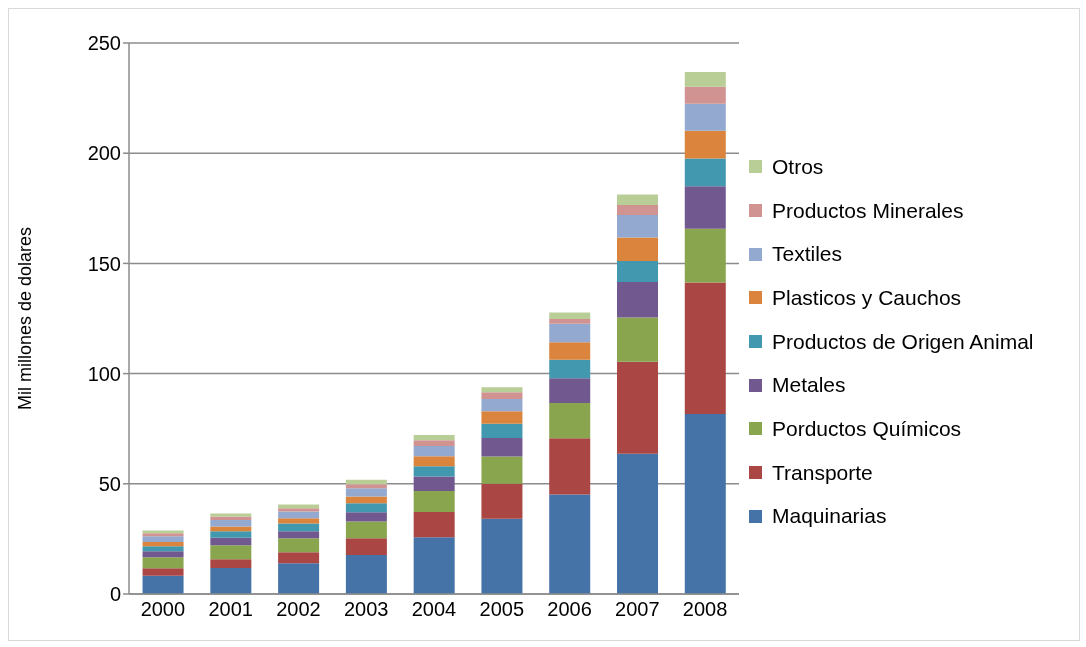 This screenshot has height=647, width=1086. I want to click on y-tick-label: 0, so click(115, 594).